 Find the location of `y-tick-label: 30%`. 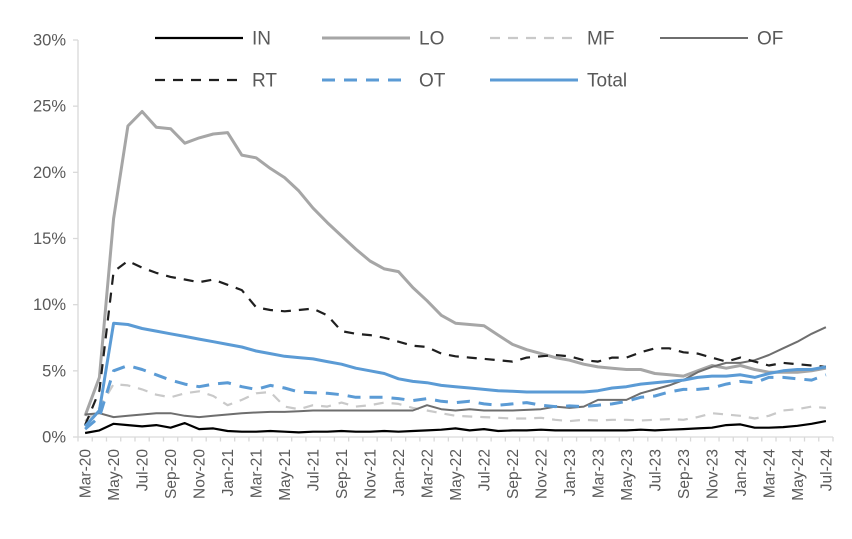

y-tick-label: 30% is located at coordinates (49, 41).